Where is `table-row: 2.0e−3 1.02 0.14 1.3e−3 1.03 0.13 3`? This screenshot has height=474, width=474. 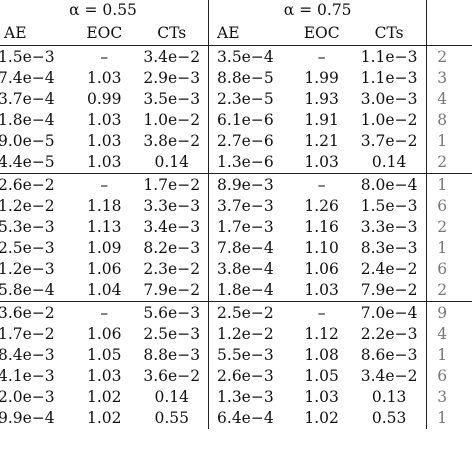
table-row: 2.0e−3 1.02 0.14 1.3e−3 1.03 0.13 3 is located at coordinates (236, 397).